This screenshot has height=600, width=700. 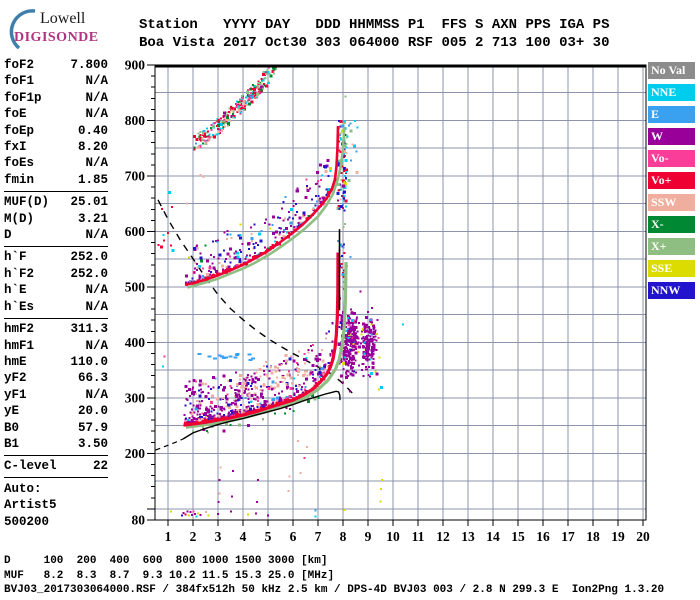 I want to click on param-row: h`F 252.0, so click(x=56, y=257).